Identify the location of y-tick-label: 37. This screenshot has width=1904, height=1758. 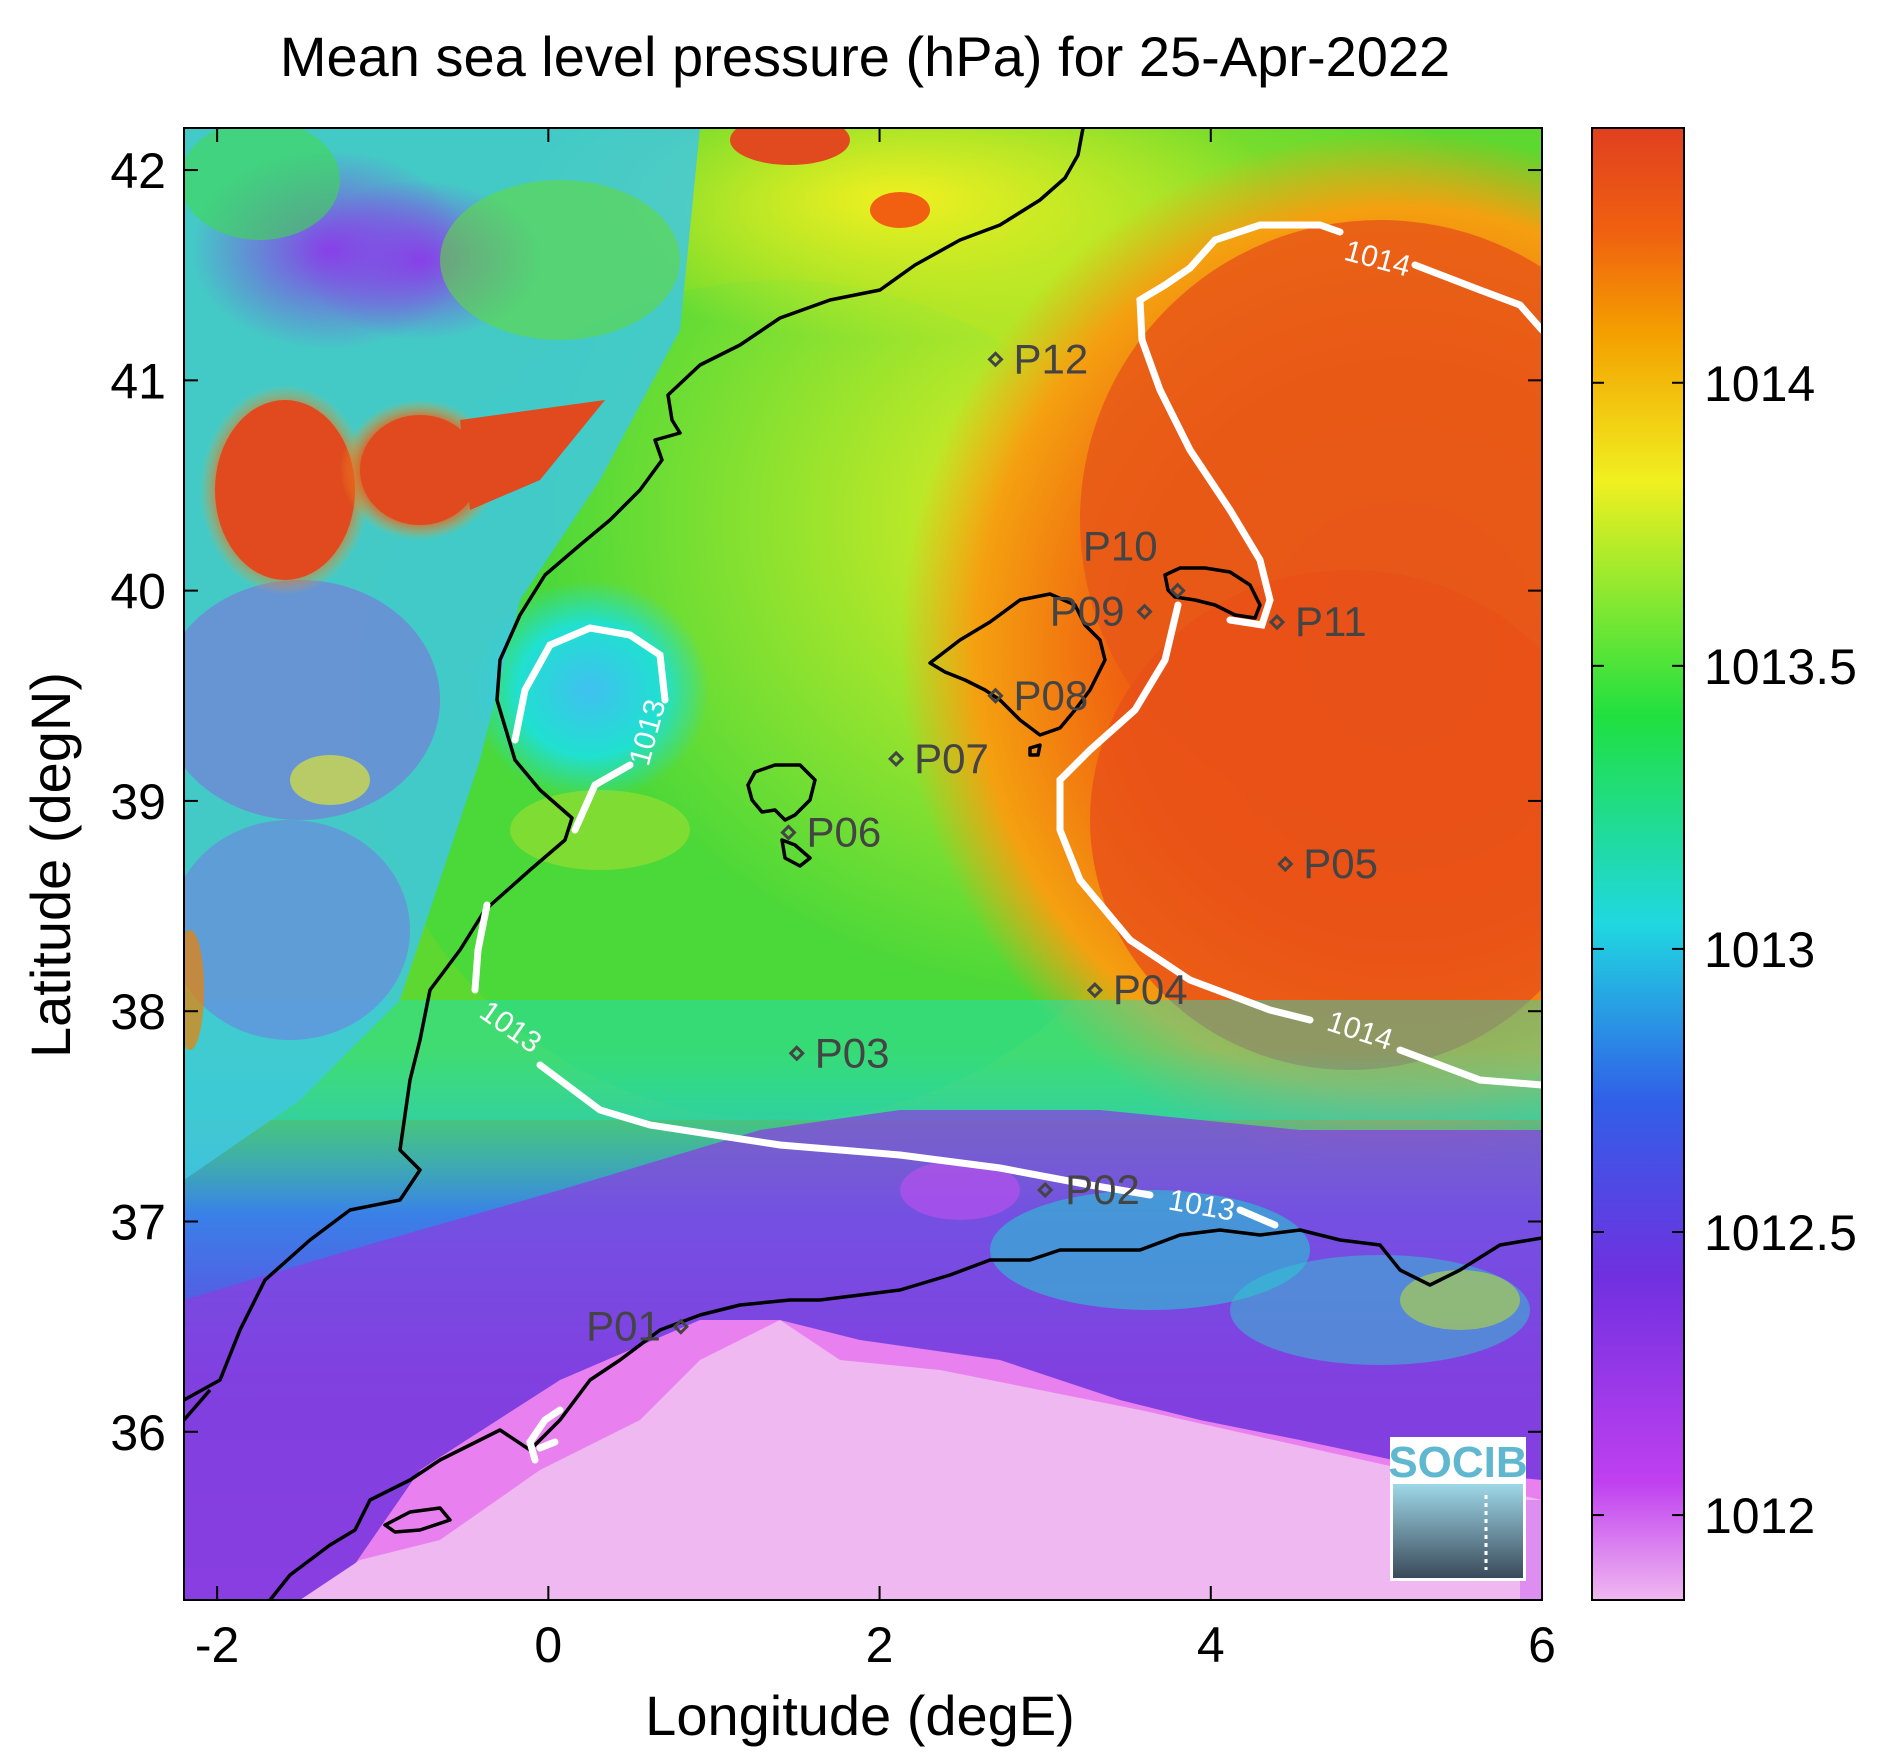
(138, 1222).